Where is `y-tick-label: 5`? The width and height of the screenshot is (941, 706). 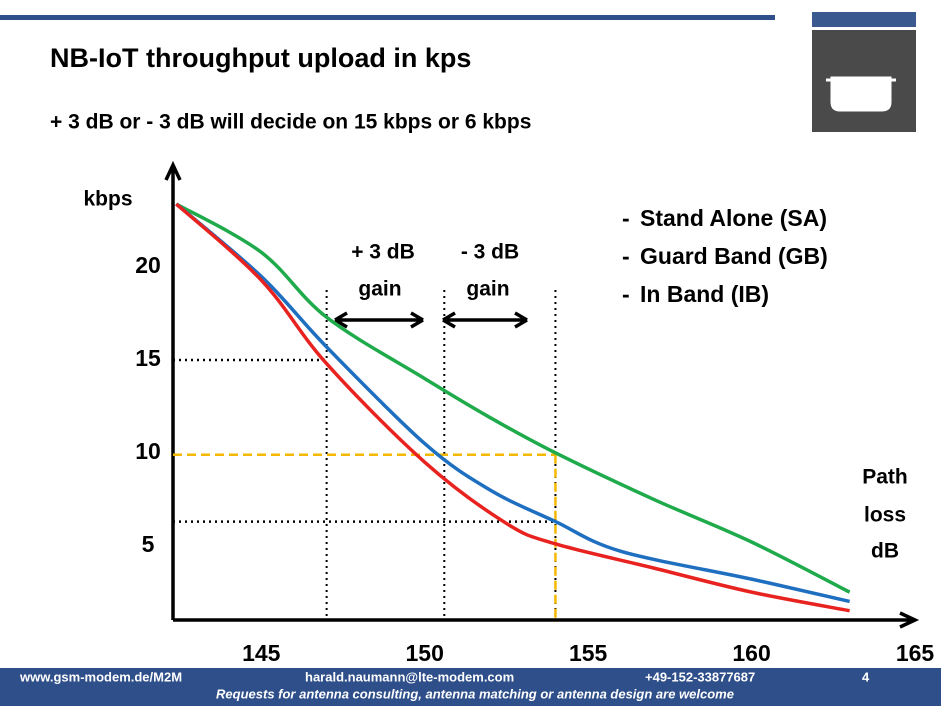
y-tick-label: 5 is located at coordinates (148, 544).